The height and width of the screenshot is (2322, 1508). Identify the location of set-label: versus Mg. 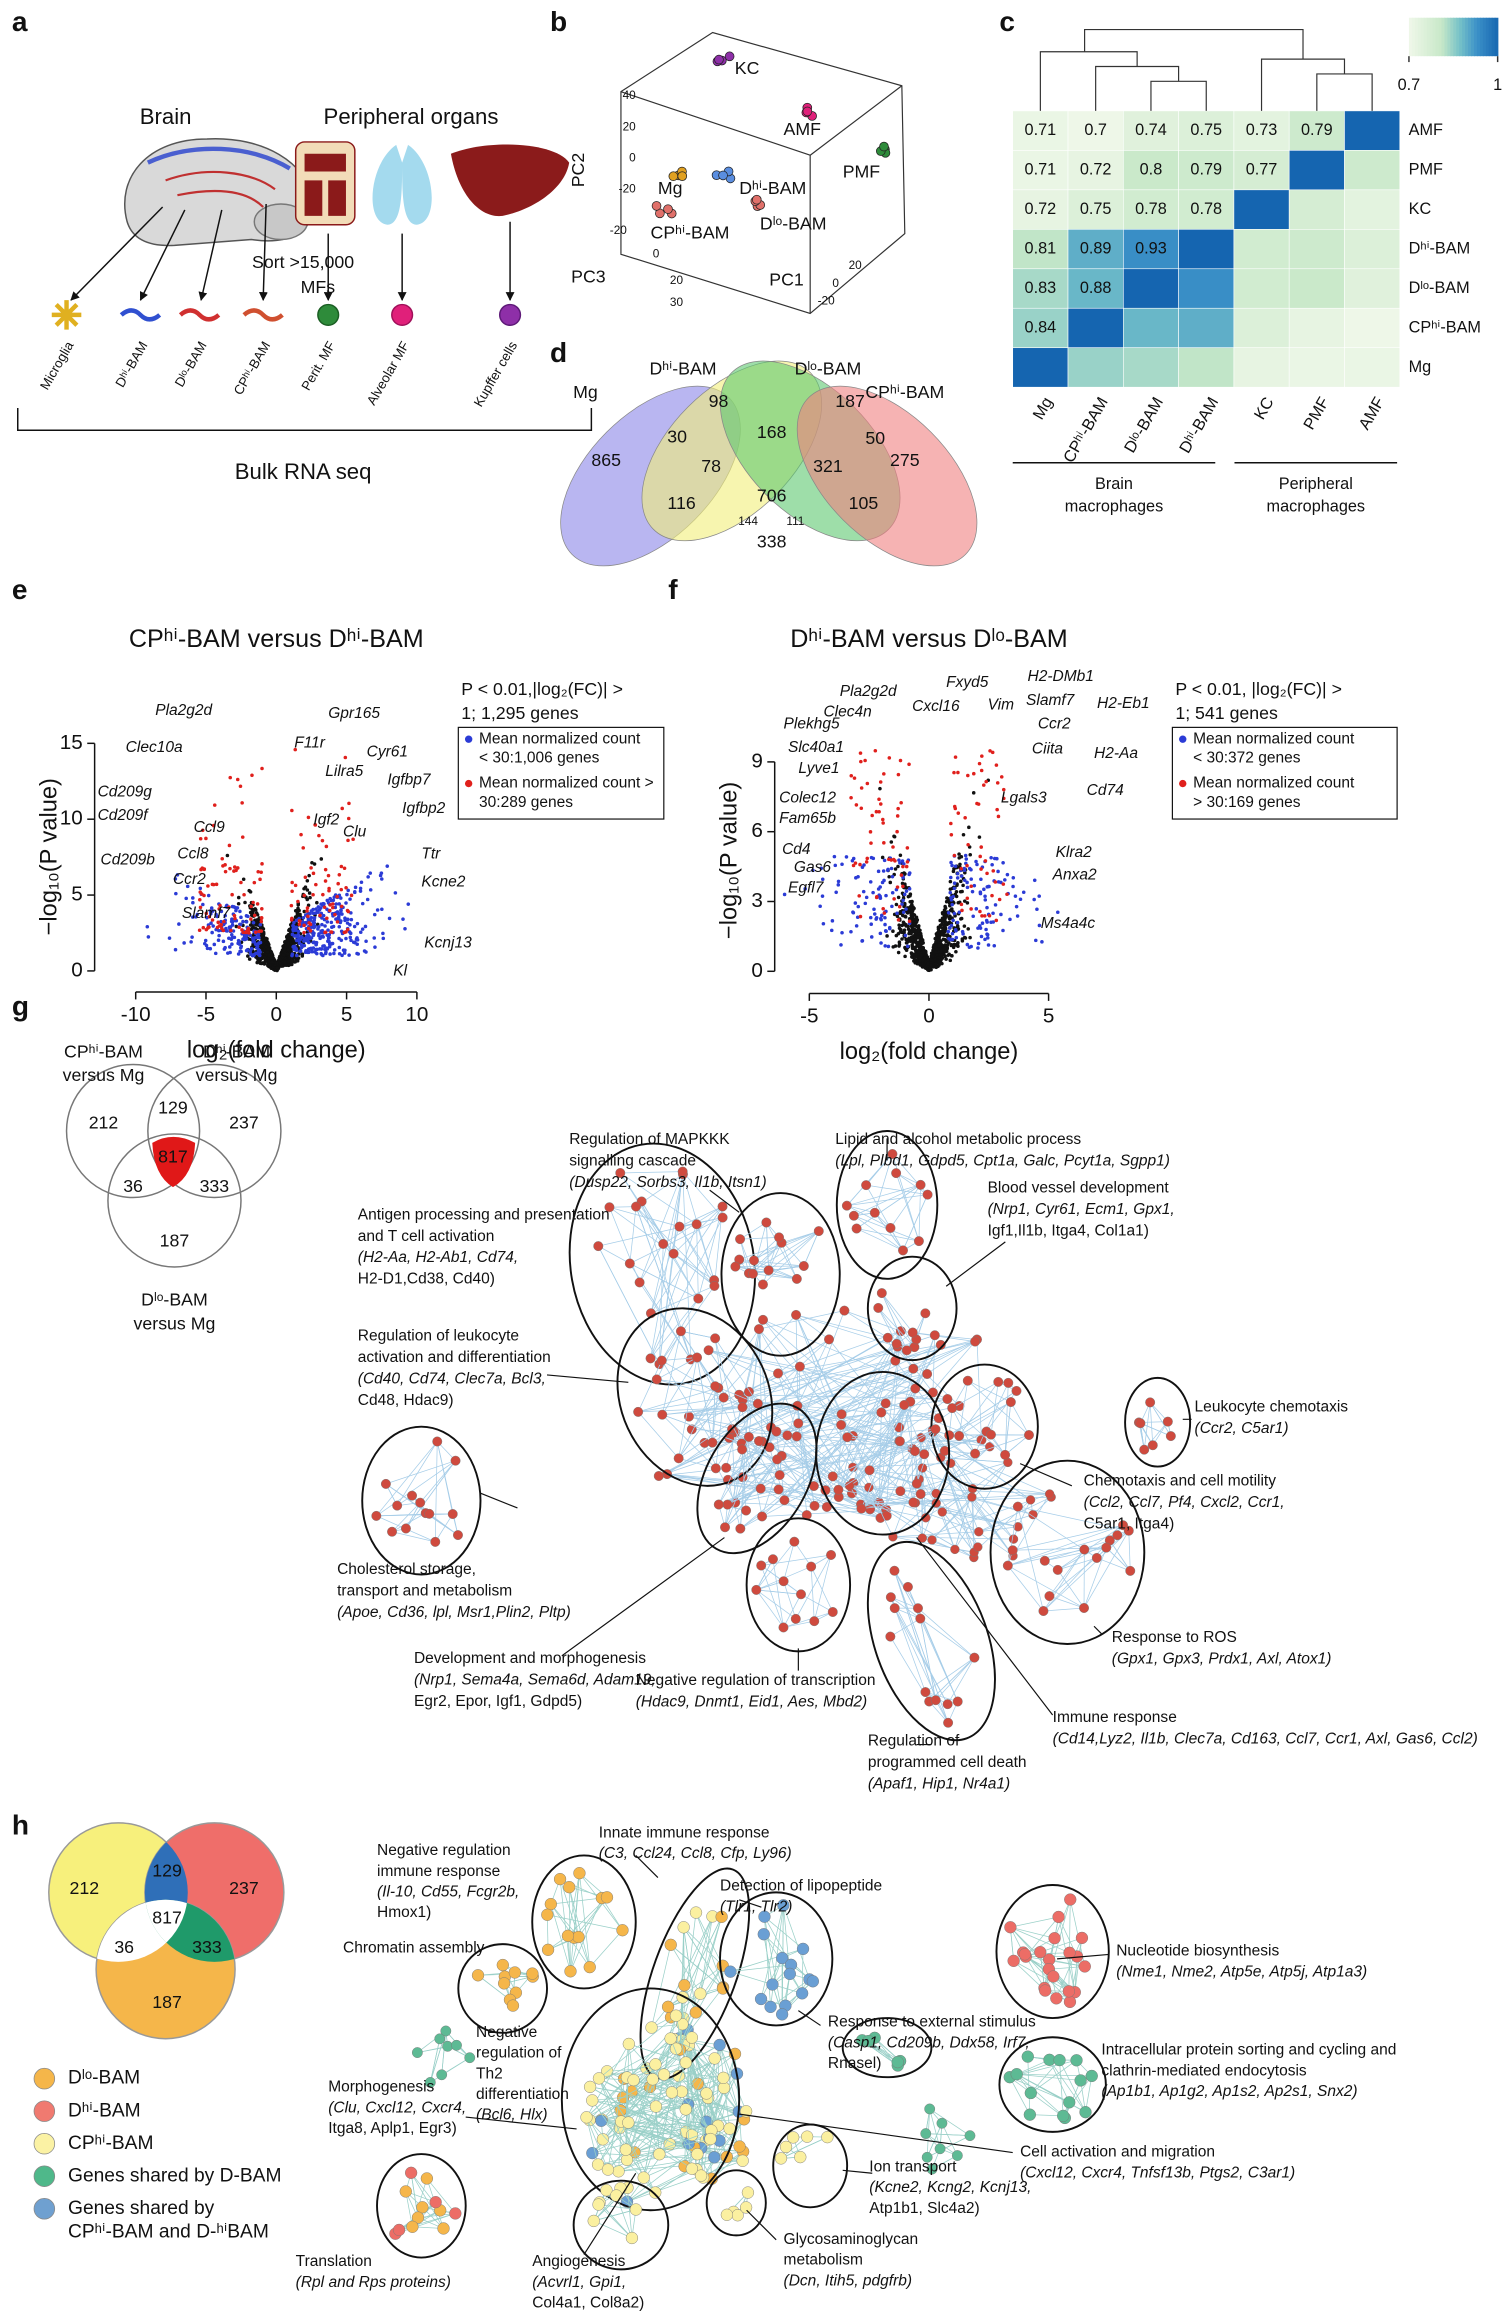
(104, 1075).